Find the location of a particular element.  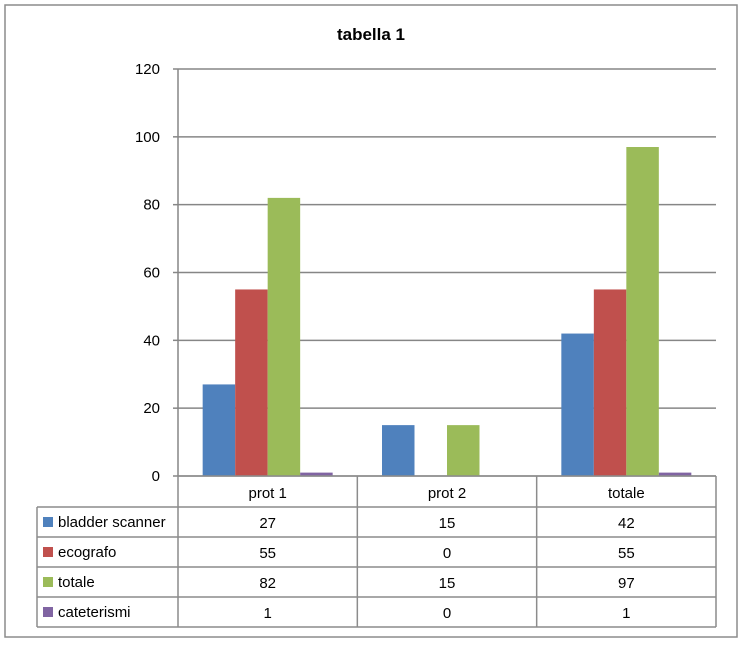

y-tick-label: 20 is located at coordinates (151, 408).